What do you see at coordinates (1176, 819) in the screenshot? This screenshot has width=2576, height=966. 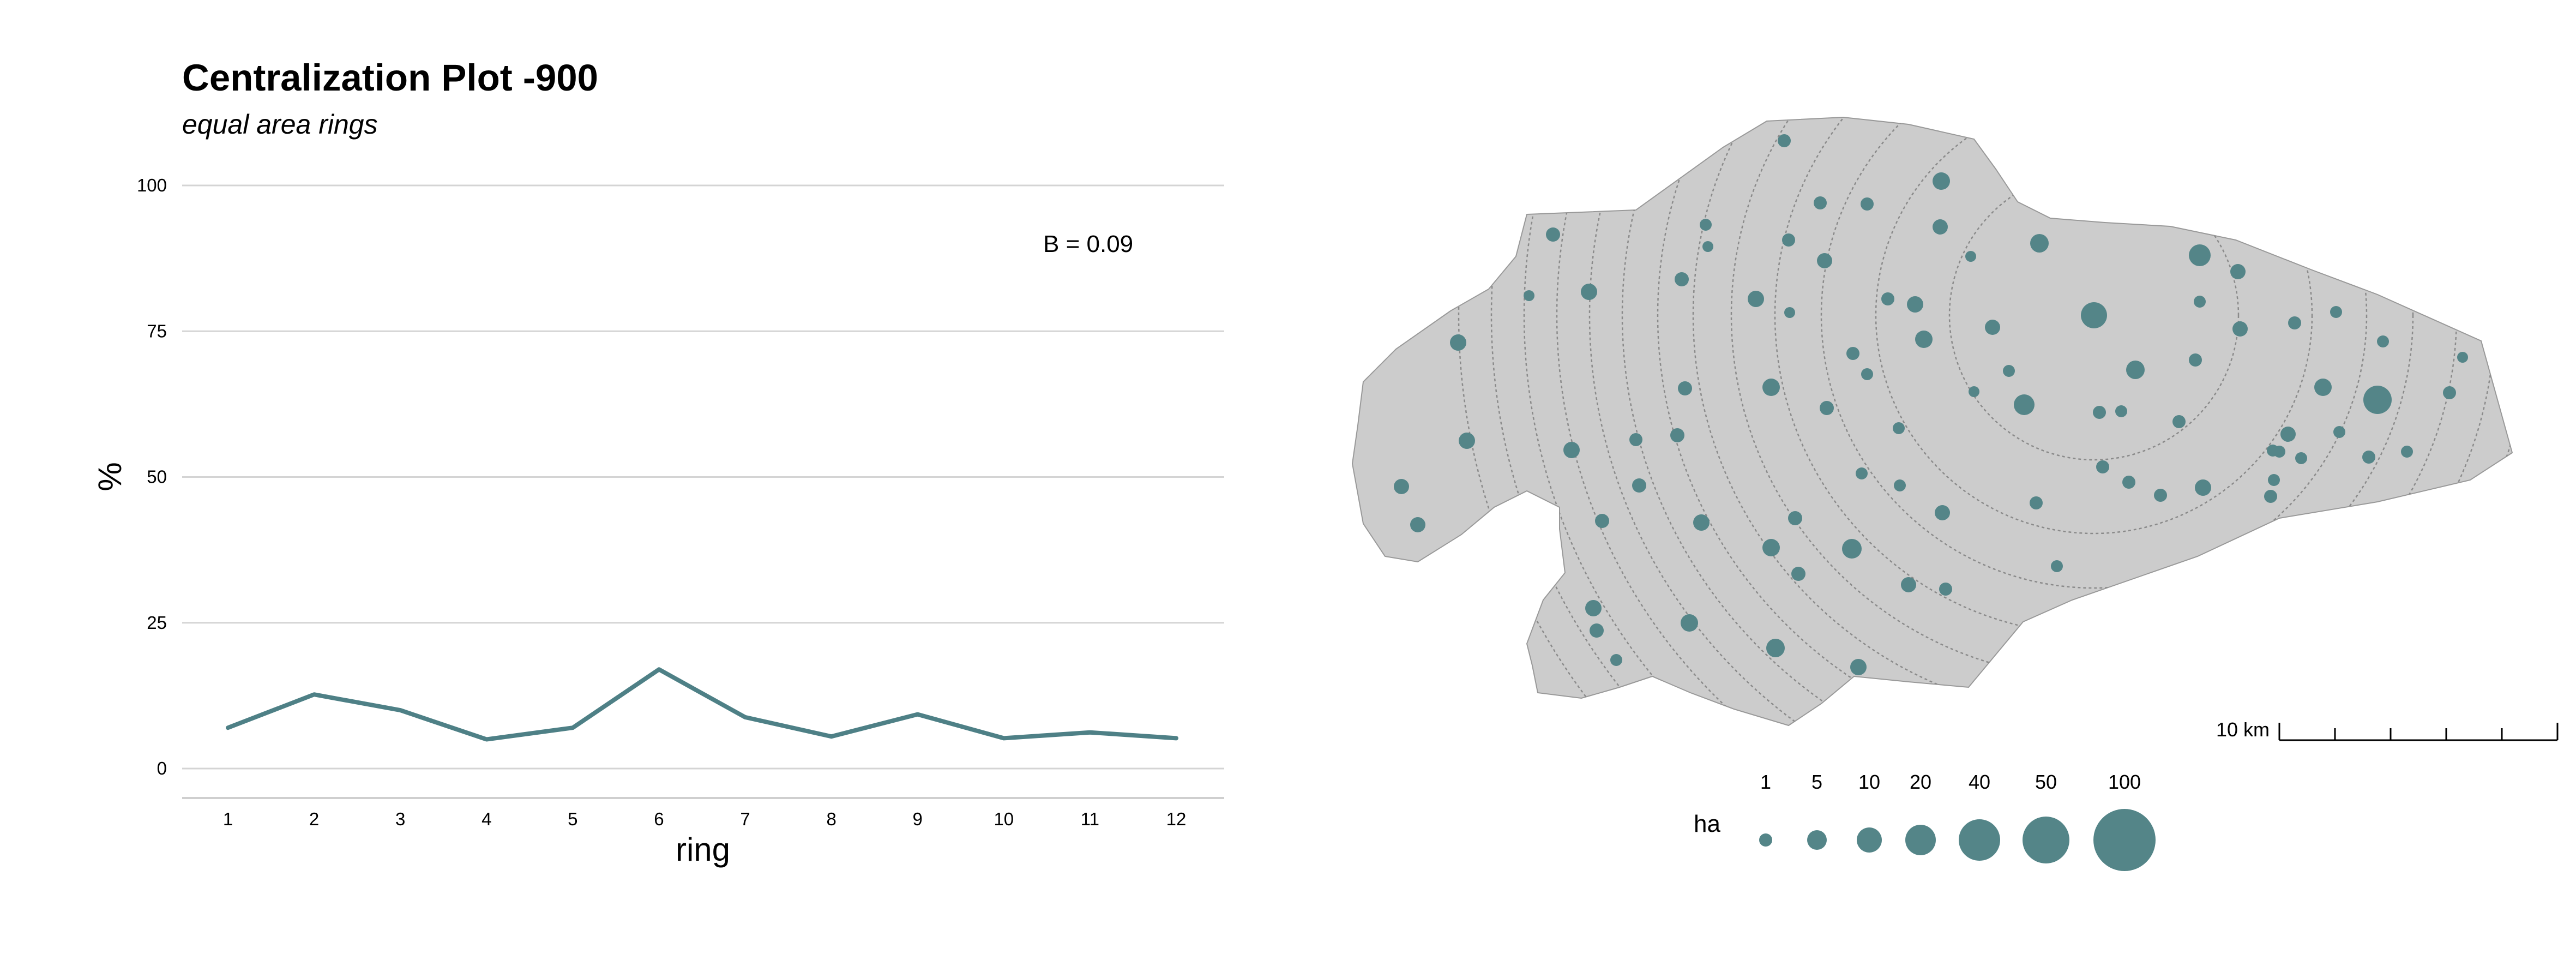 I see `x-tick-label: 12` at bounding box center [1176, 819].